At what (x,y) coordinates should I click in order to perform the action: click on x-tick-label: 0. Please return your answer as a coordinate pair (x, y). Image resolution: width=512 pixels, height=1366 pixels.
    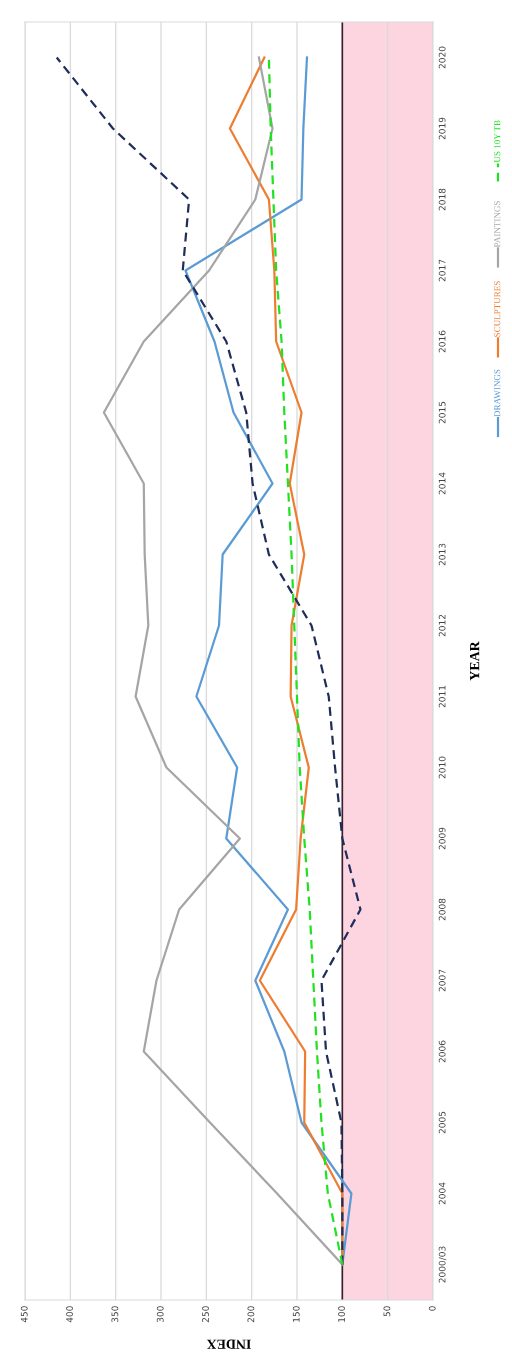
    Looking at the image, I should click on (432, 1308).